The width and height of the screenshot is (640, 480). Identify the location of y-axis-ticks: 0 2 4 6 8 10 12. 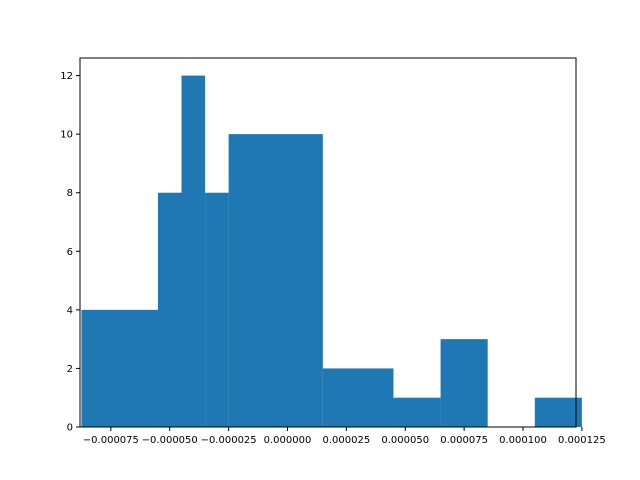
(70, 252).